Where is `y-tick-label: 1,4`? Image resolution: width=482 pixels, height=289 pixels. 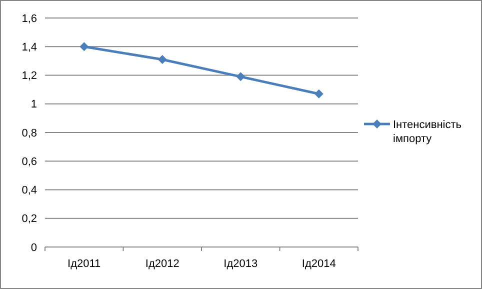 y-tick-label: 1,4 is located at coordinates (29, 47).